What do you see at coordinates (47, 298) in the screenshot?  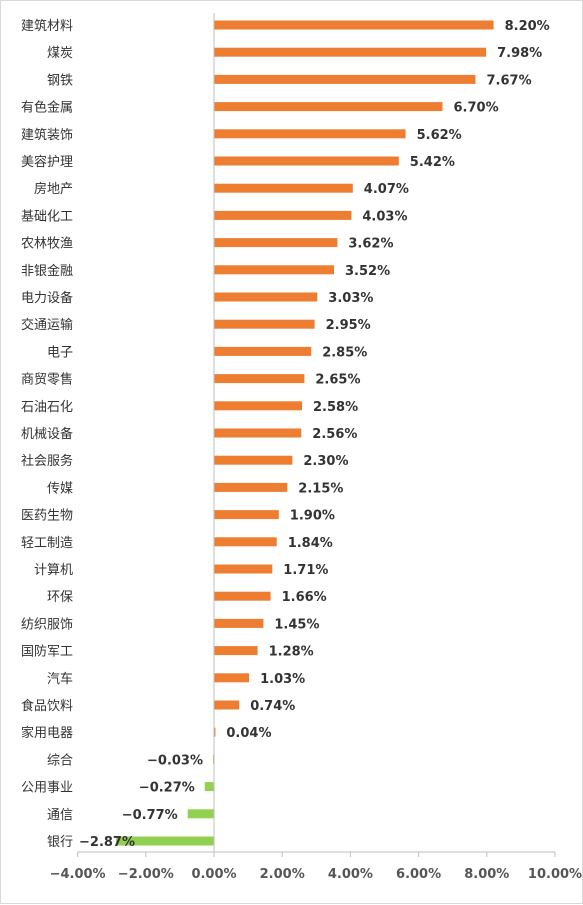 I see `category-label: 电力设备` at bounding box center [47, 298].